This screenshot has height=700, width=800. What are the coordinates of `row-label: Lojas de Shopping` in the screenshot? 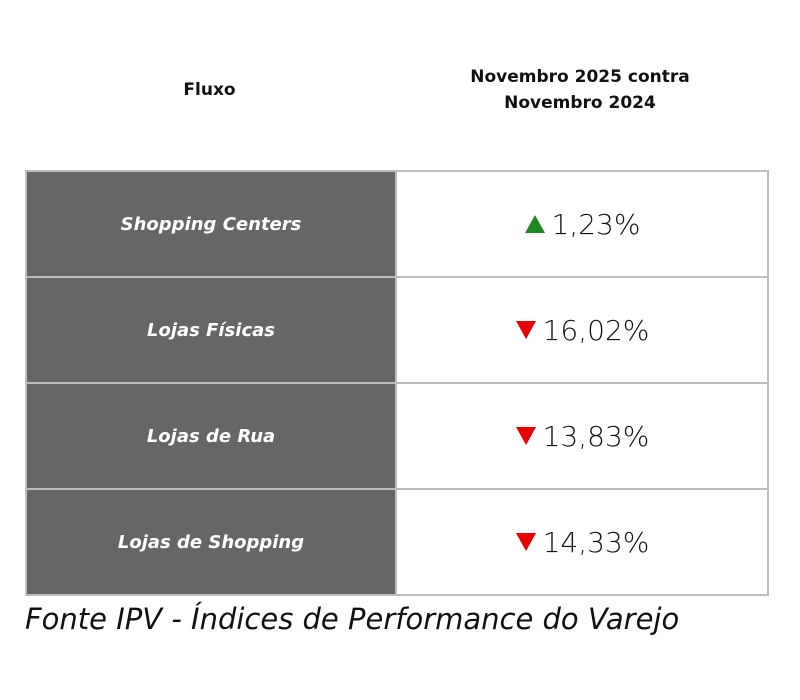 It's located at (212, 542).